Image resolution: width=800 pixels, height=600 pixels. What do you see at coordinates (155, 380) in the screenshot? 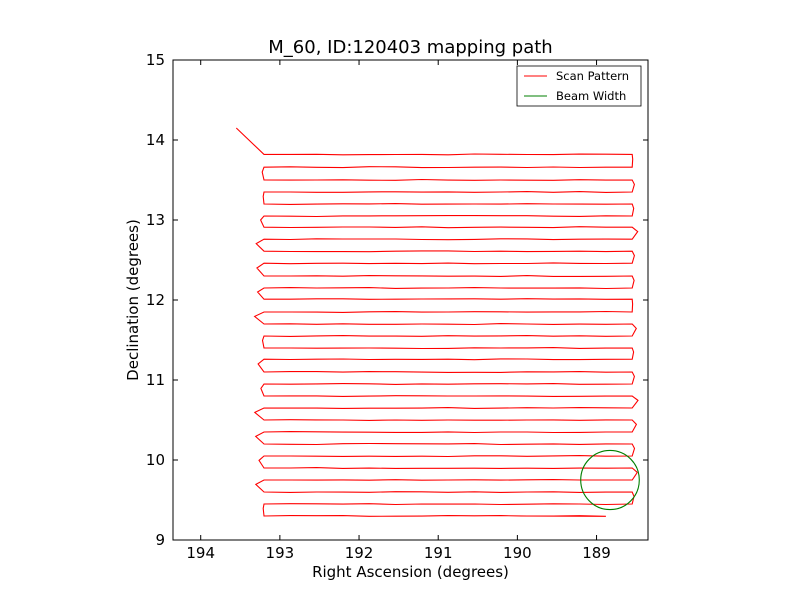
I see `y-tick-label: 11` at bounding box center [155, 380].